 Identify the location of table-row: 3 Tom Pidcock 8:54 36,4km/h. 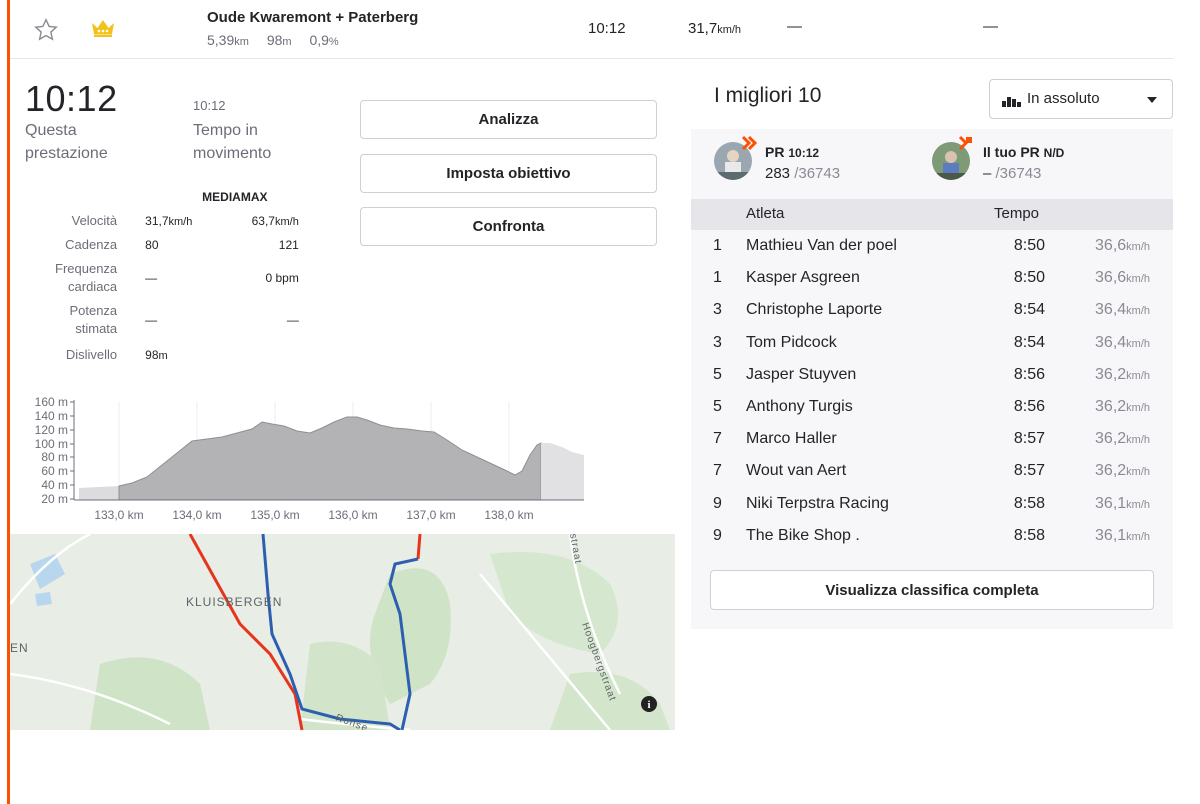
(931, 342).